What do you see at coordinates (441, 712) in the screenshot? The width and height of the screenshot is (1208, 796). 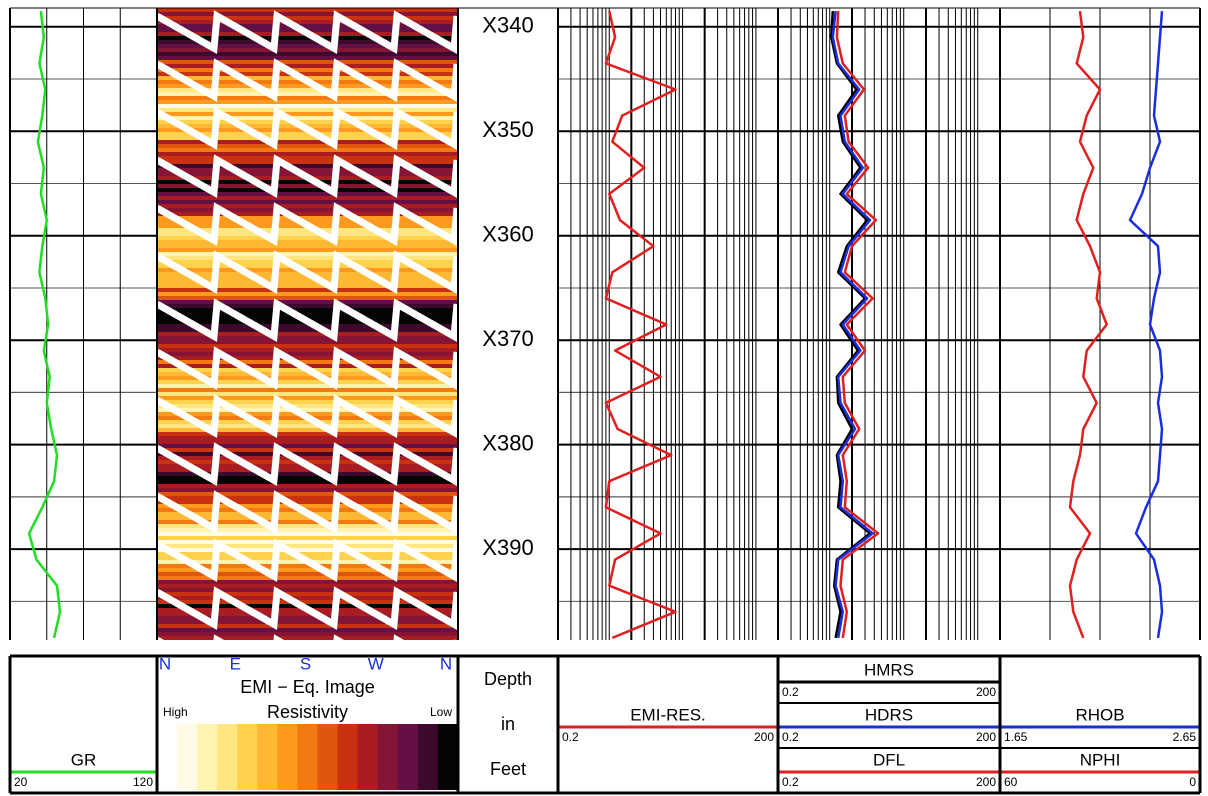 I see `low-label: Low` at bounding box center [441, 712].